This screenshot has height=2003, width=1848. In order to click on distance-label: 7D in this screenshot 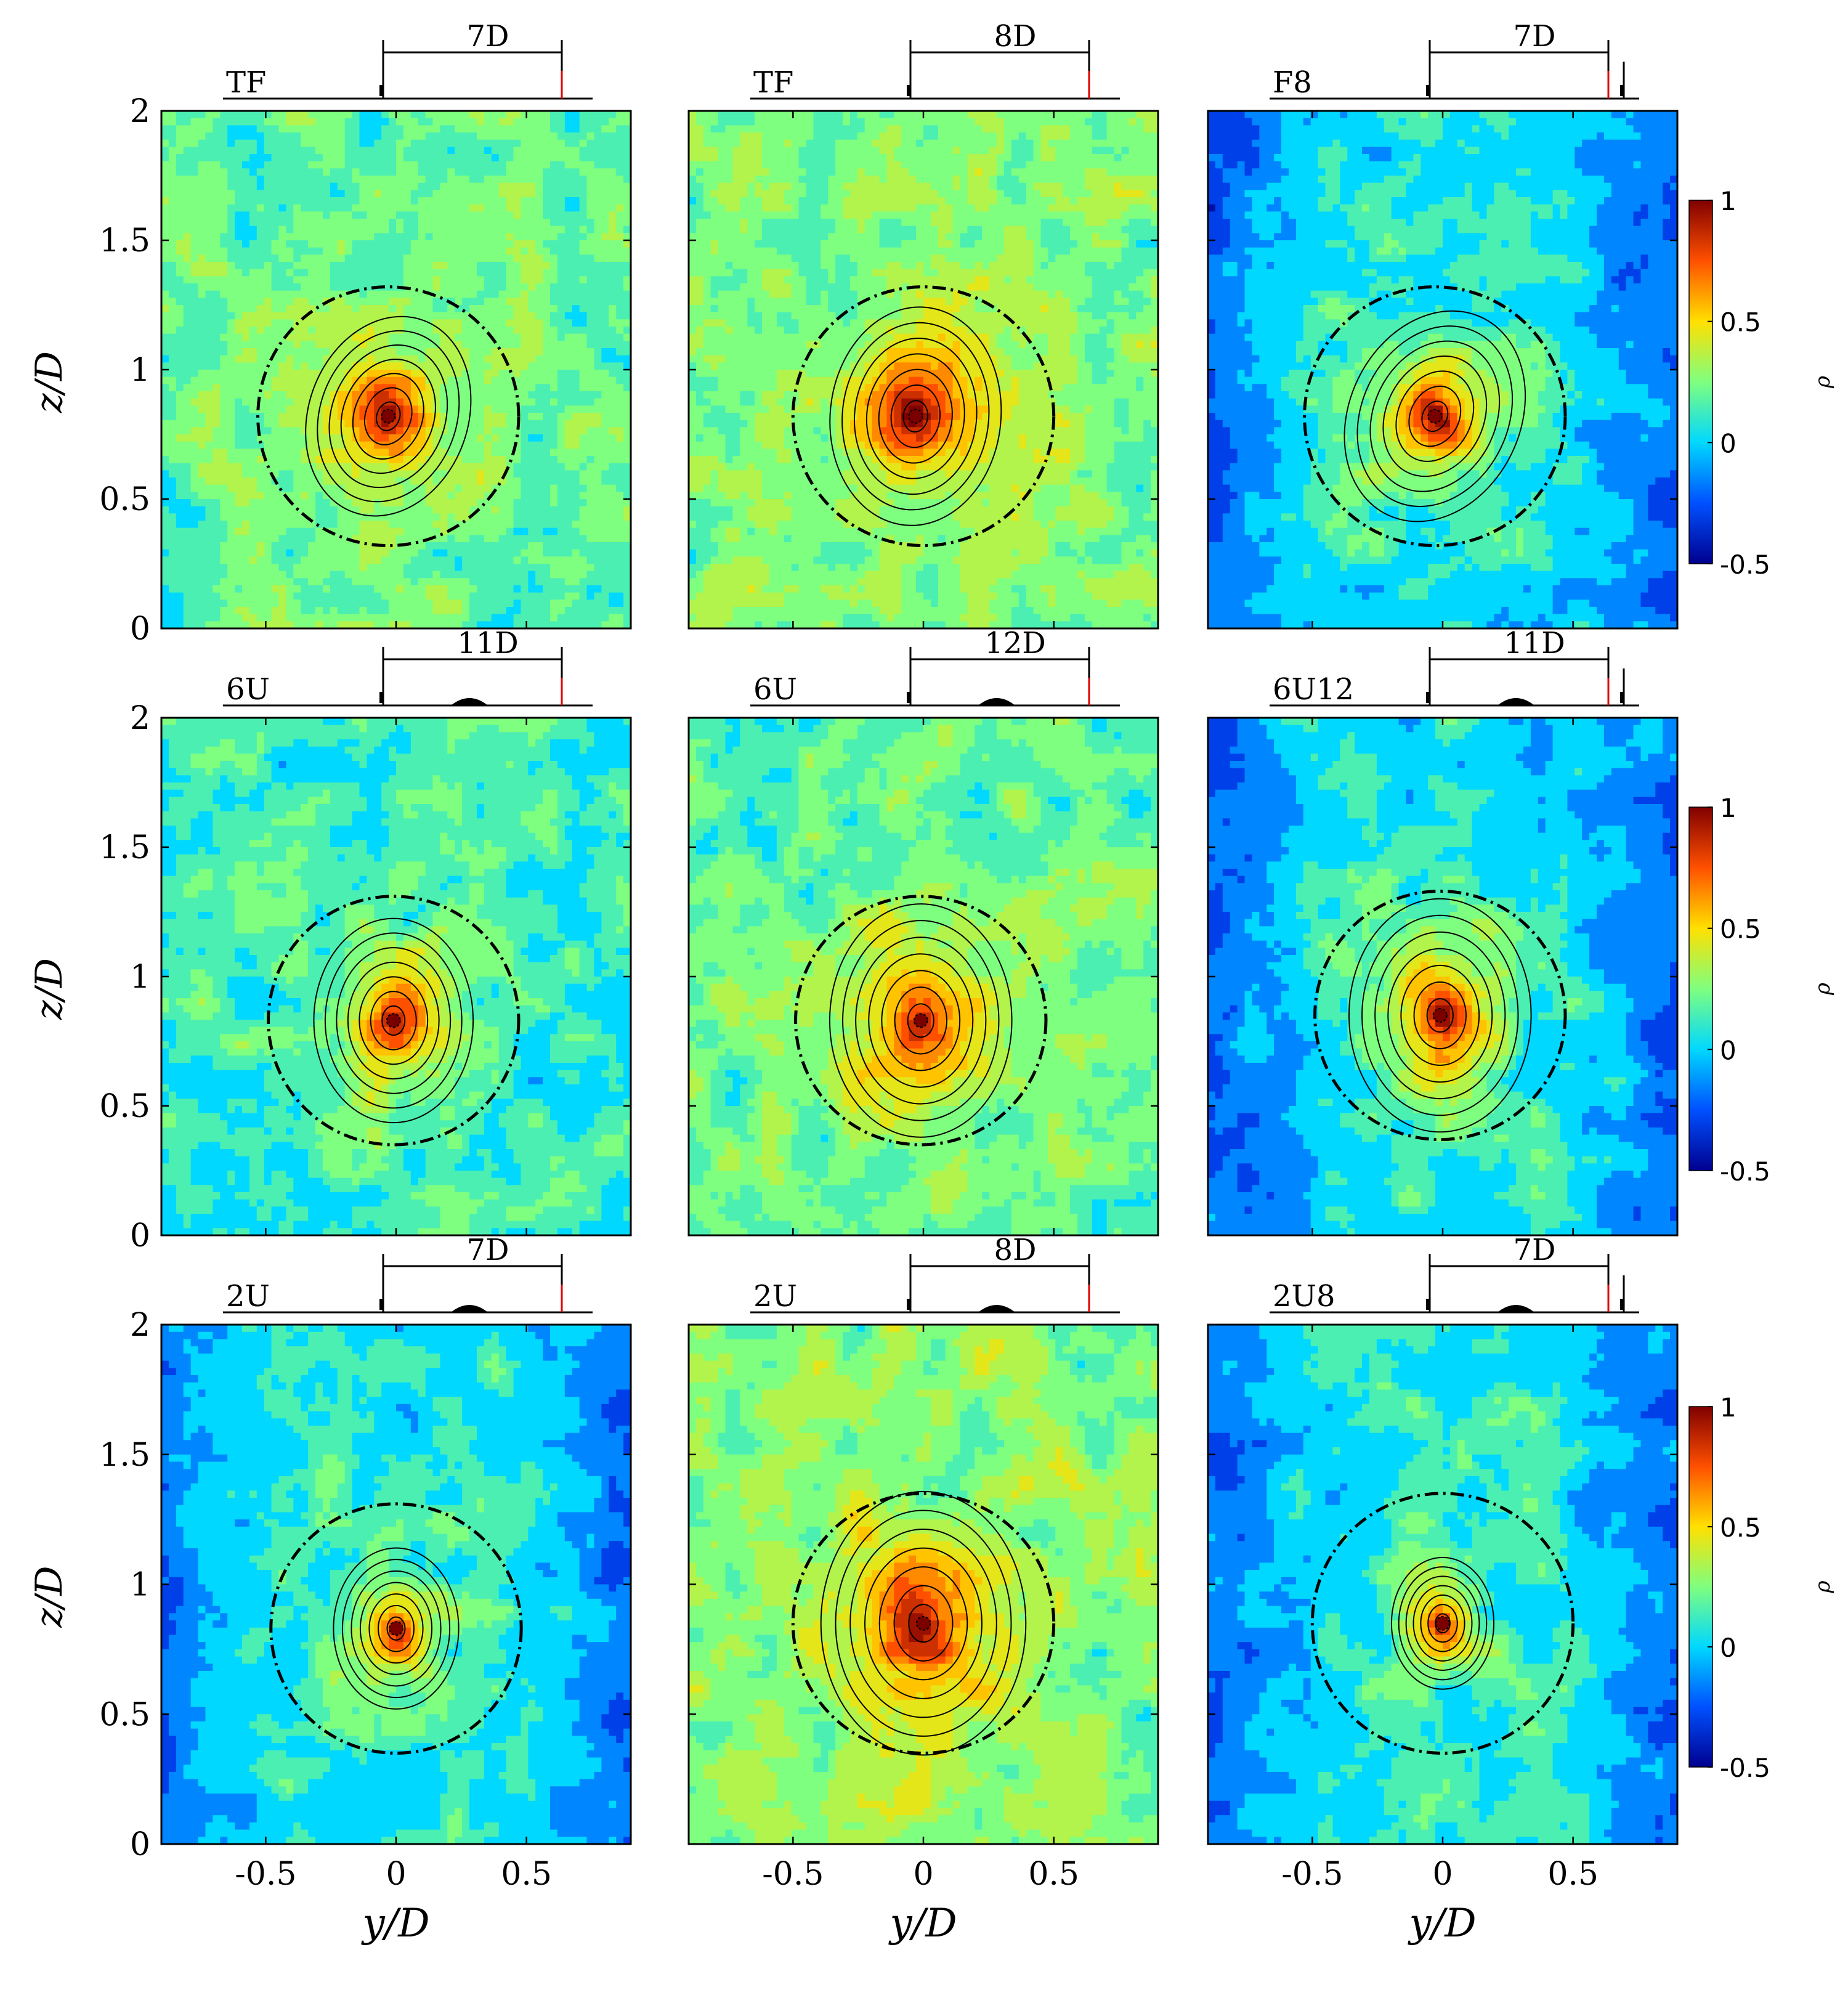, I will do `click(1534, 36)`.